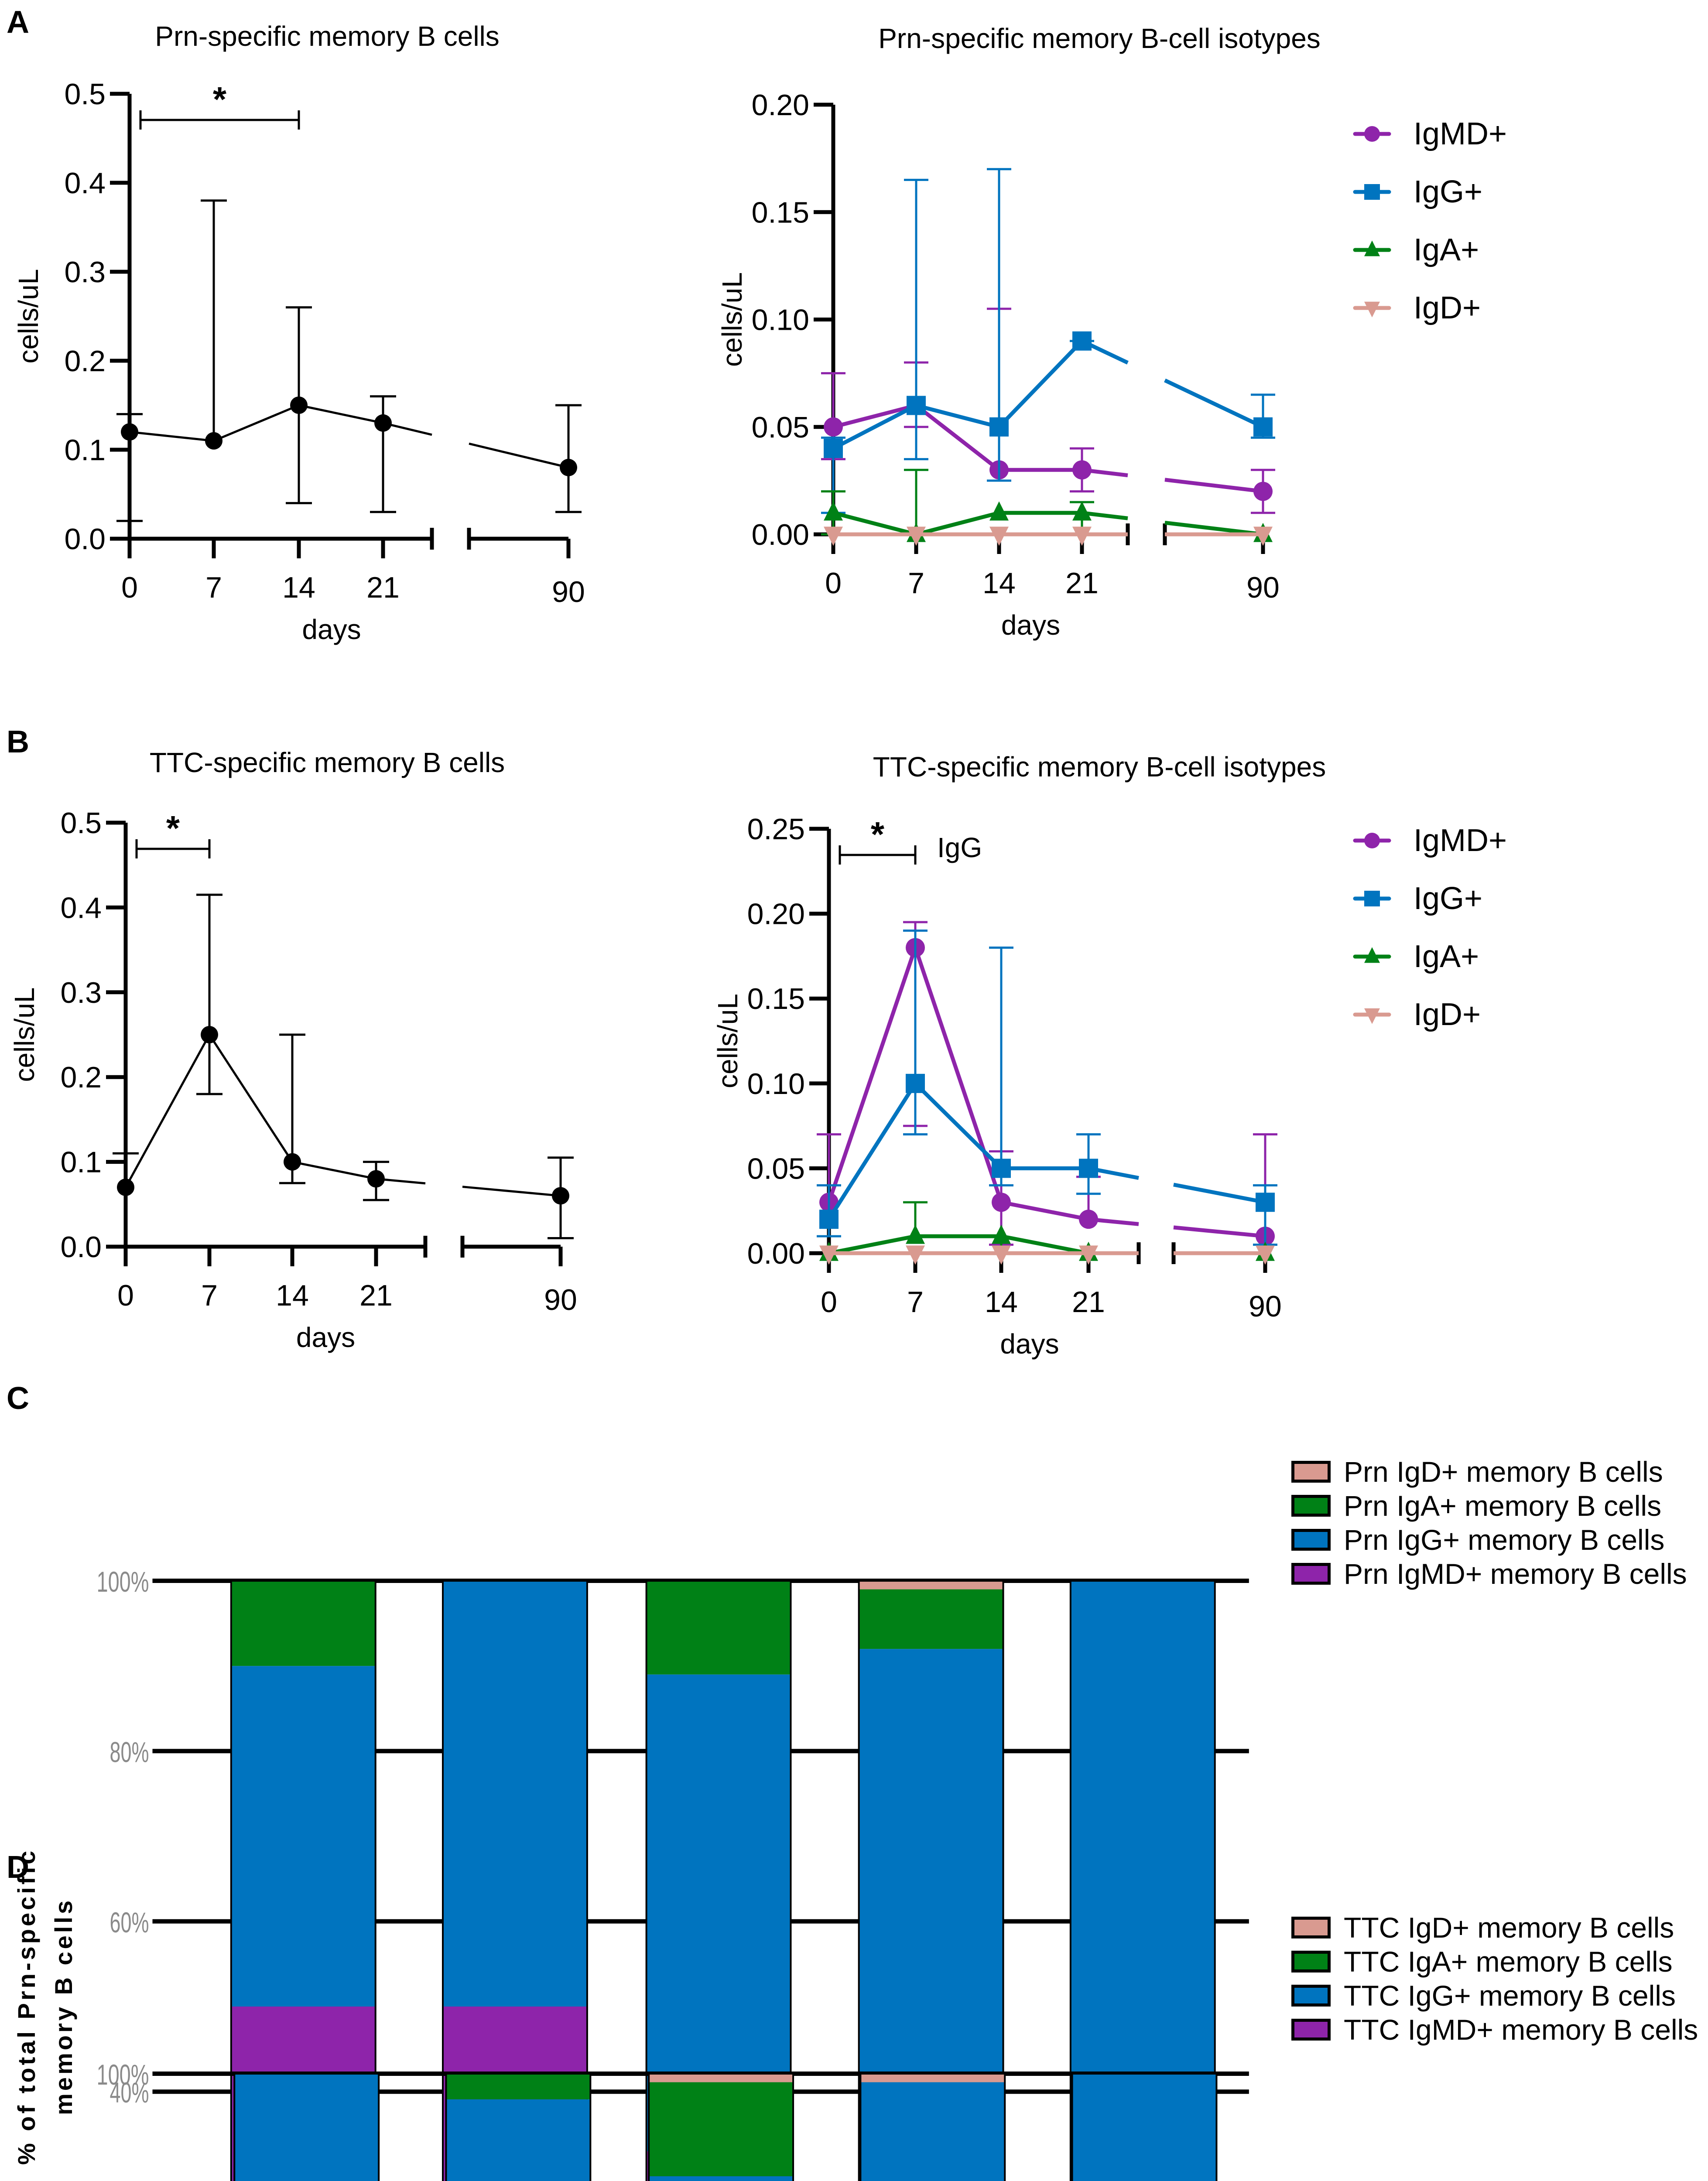 This screenshot has width=1708, height=2181. Describe the element at coordinates (130, 1922) in the screenshot. I see `y-tick-label: 60%` at that location.